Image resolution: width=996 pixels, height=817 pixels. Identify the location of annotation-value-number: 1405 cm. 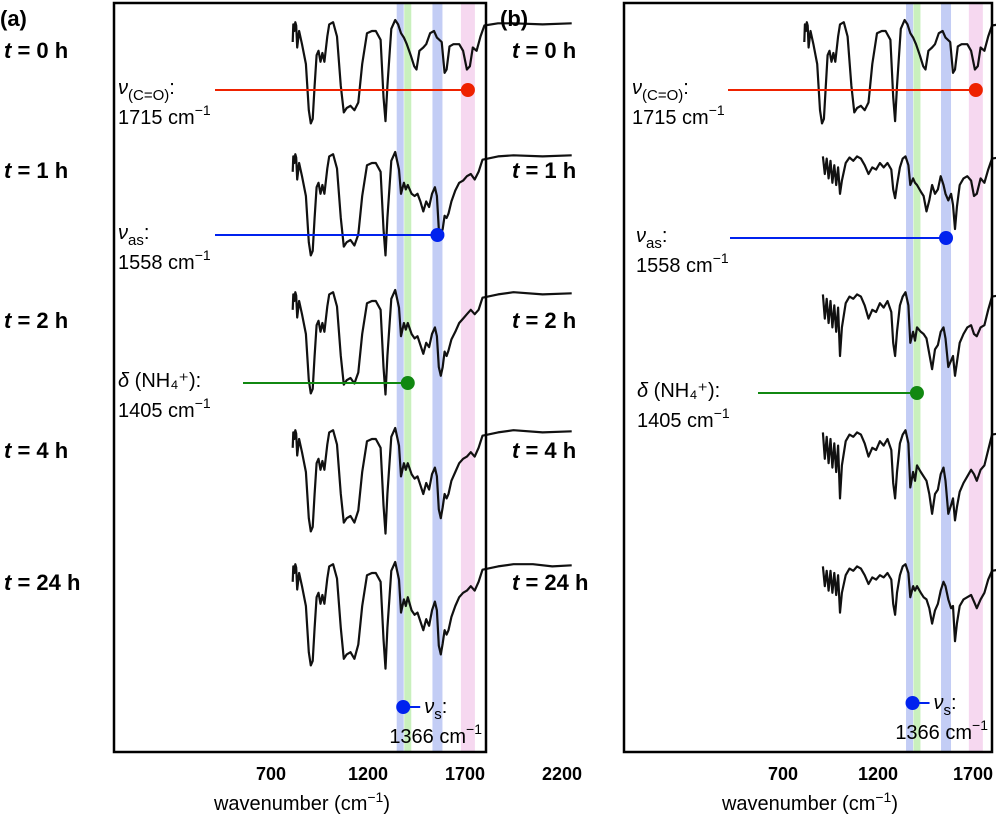
(675, 421).